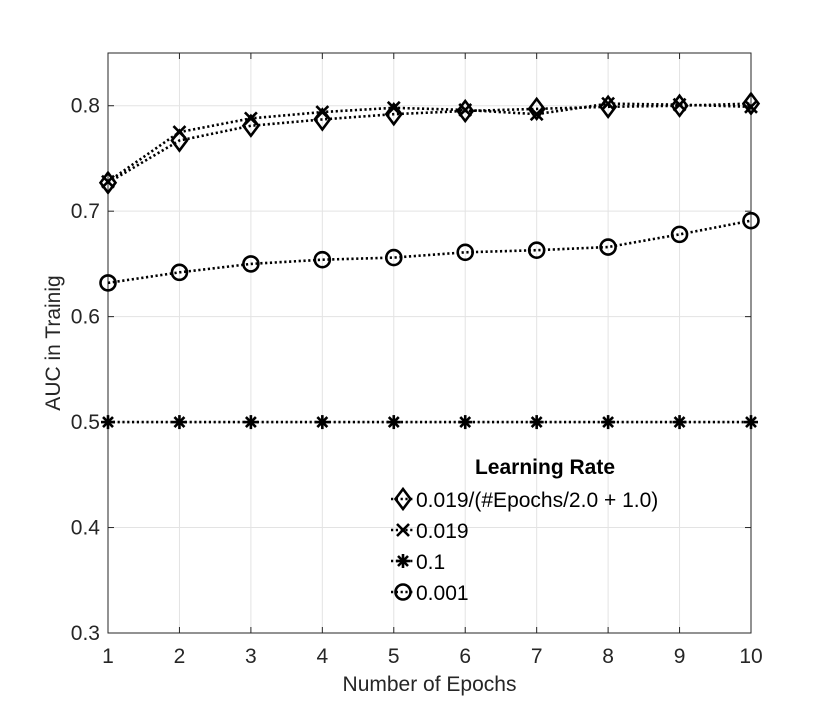  What do you see at coordinates (403, 561) in the screenshot?
I see `legend-marker-asterisk` at bounding box center [403, 561].